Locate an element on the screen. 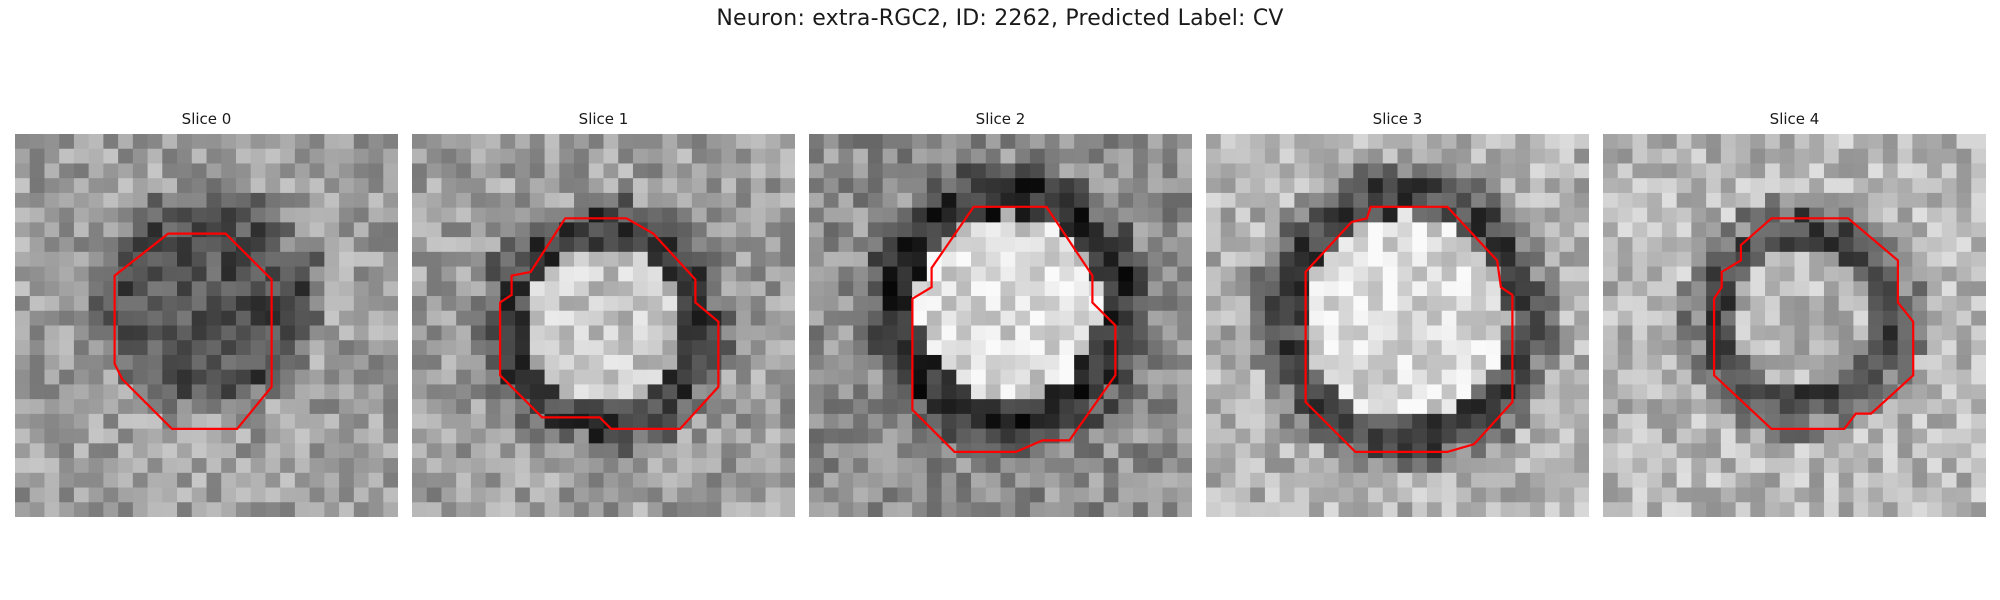 This screenshot has width=2000, height=600. slice-title: Slice 1 is located at coordinates (603, 119).